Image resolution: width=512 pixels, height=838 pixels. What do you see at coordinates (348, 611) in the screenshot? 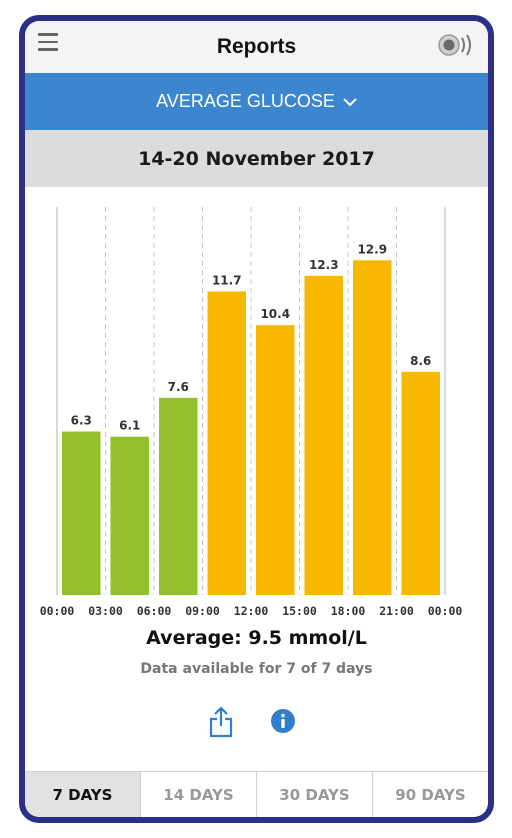
I see `x-tick-label: 18:00` at bounding box center [348, 611].